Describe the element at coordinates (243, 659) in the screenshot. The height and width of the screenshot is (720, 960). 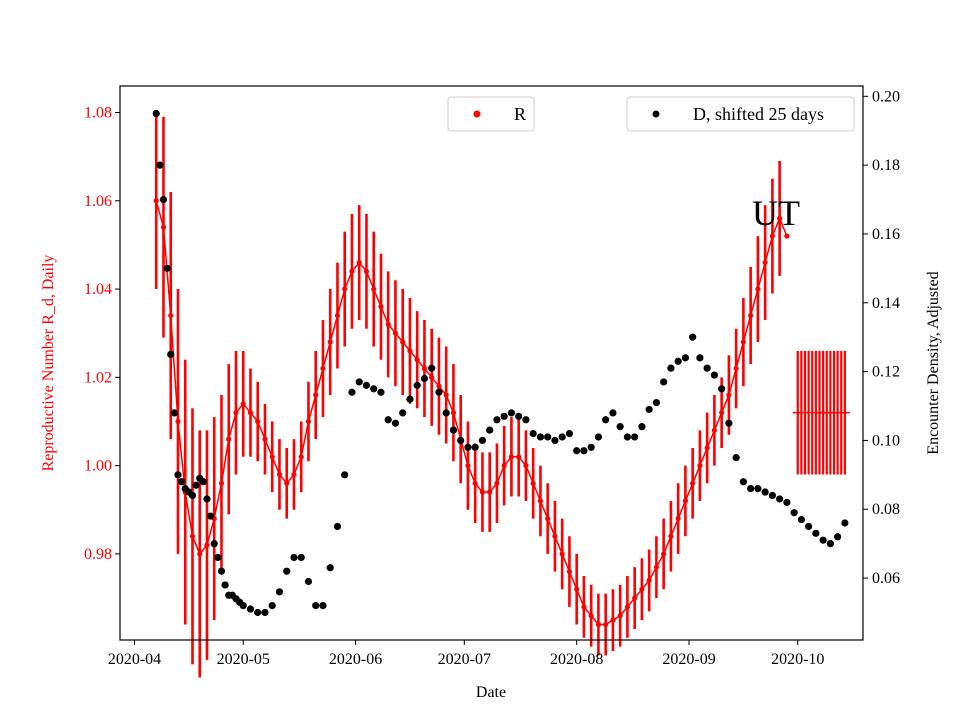
I see `x-tick-label: 2020-05` at that location.